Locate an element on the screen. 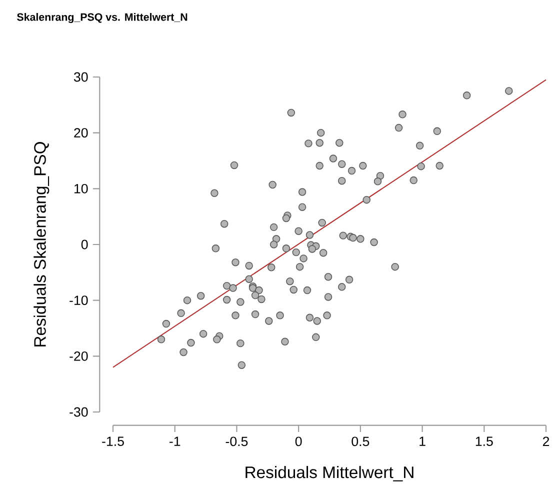  y-tick-label: -10 is located at coordinates (79, 301).